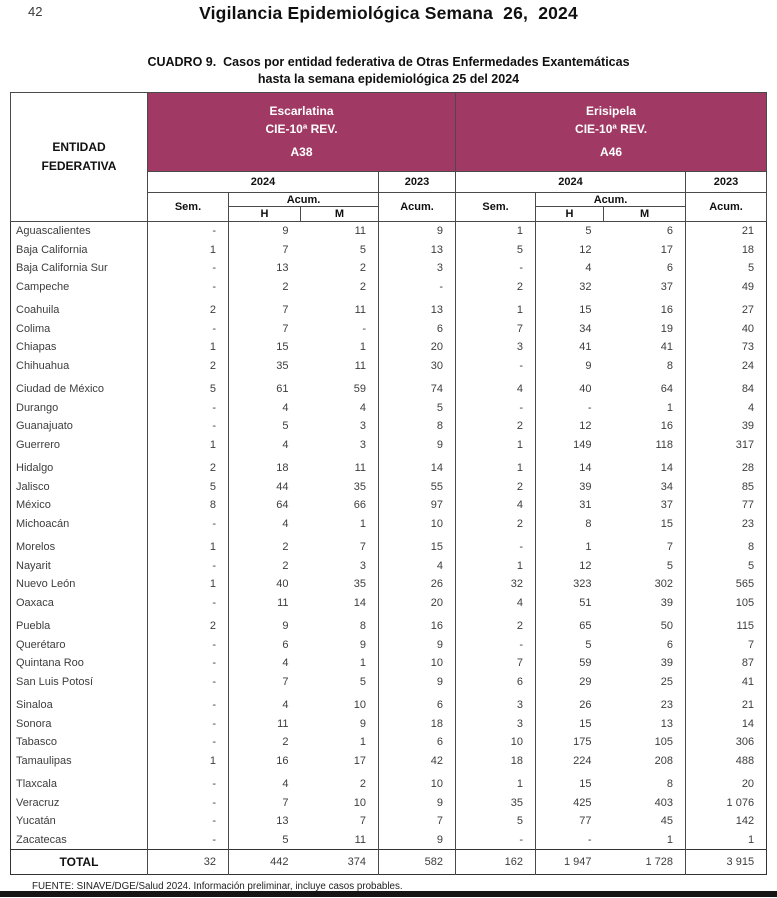 The width and height of the screenshot is (777, 898). What do you see at coordinates (645, 426) in the screenshot?
I see `value-cell: 16` at bounding box center [645, 426].